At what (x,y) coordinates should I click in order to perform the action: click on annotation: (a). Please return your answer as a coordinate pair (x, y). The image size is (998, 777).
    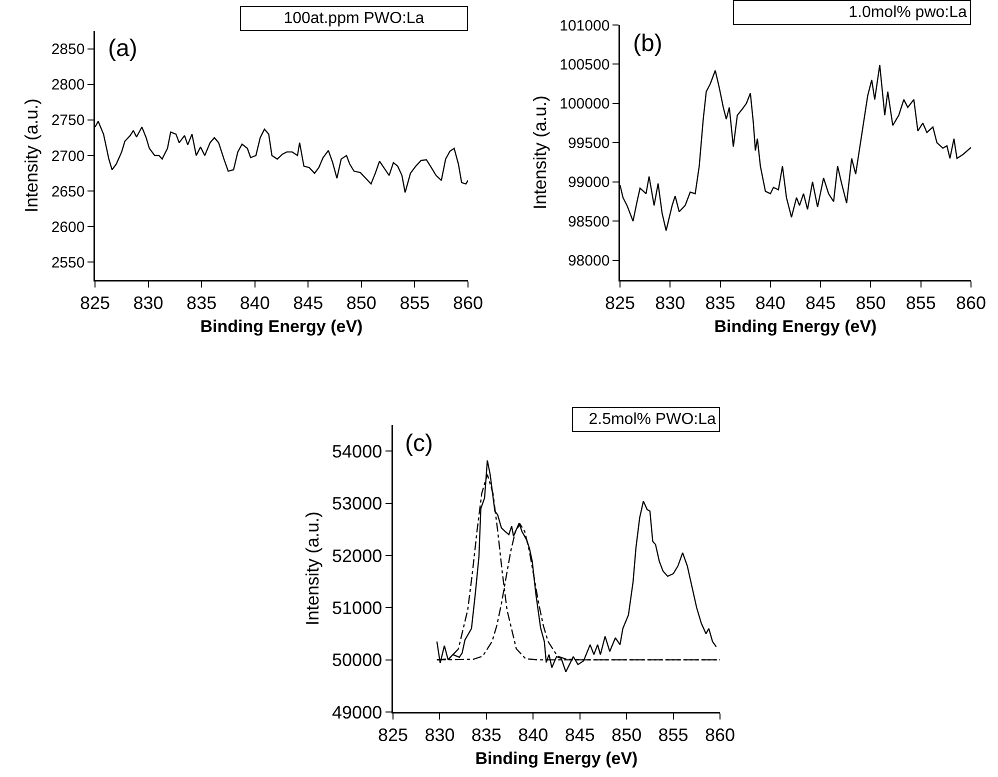
    Looking at the image, I should click on (123, 48).